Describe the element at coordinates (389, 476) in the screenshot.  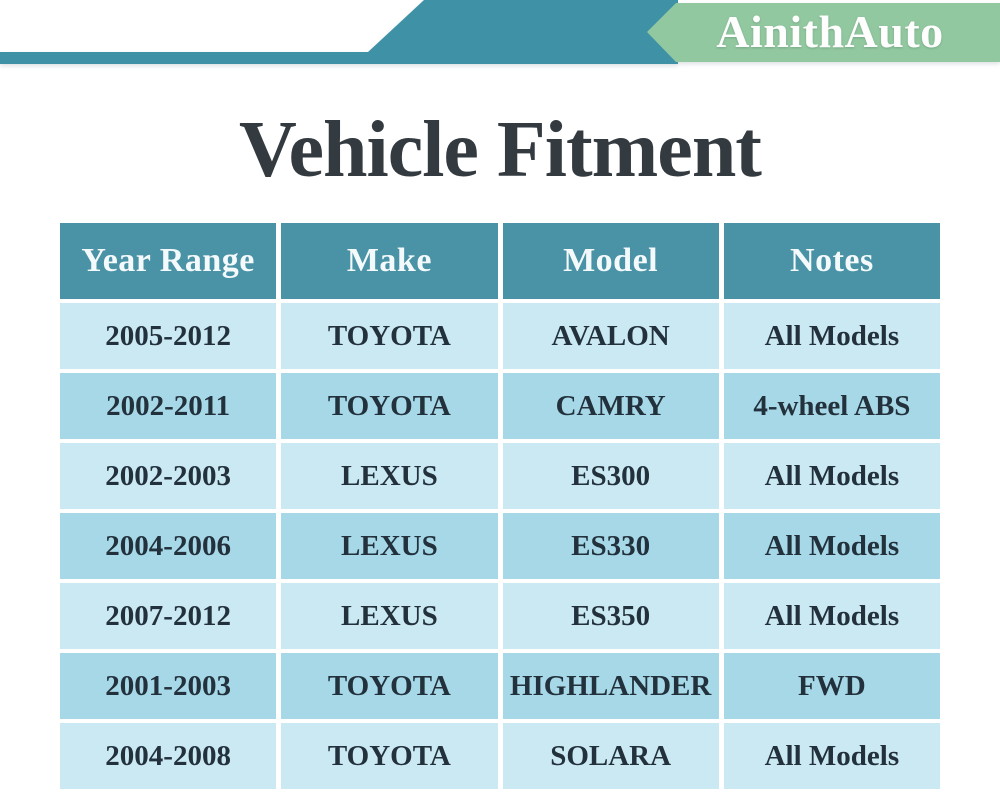
I see `table-cell-make-row-3: LEXUS` at that location.